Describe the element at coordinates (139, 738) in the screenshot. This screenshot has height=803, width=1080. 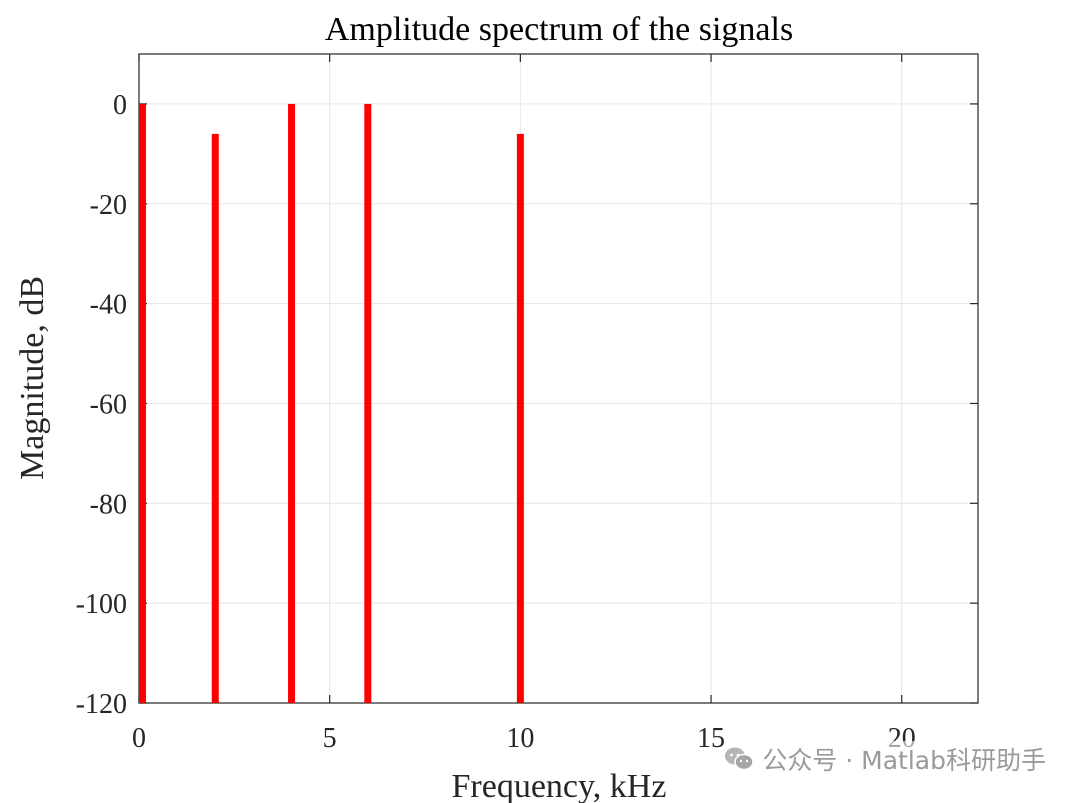
I see `x-tick-label: 0` at that location.